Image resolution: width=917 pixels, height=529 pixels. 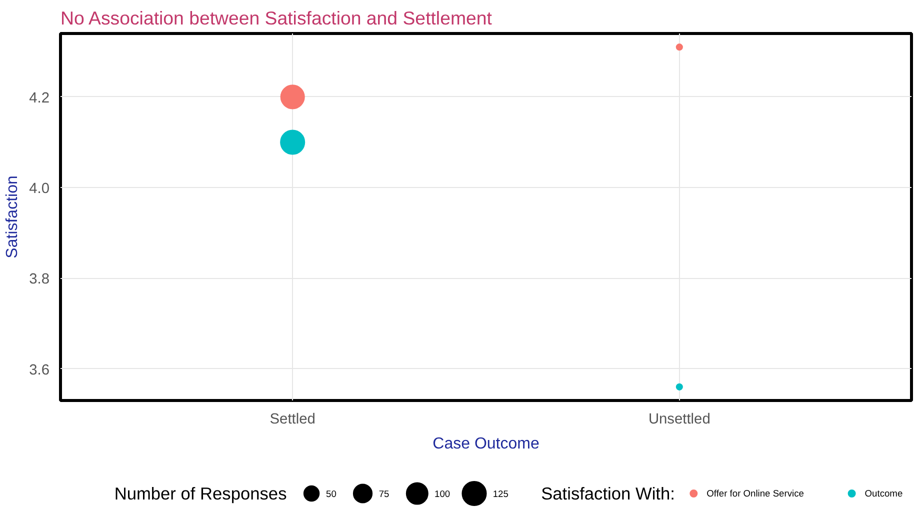 I want to click on legend-label: 100, so click(x=442, y=494).